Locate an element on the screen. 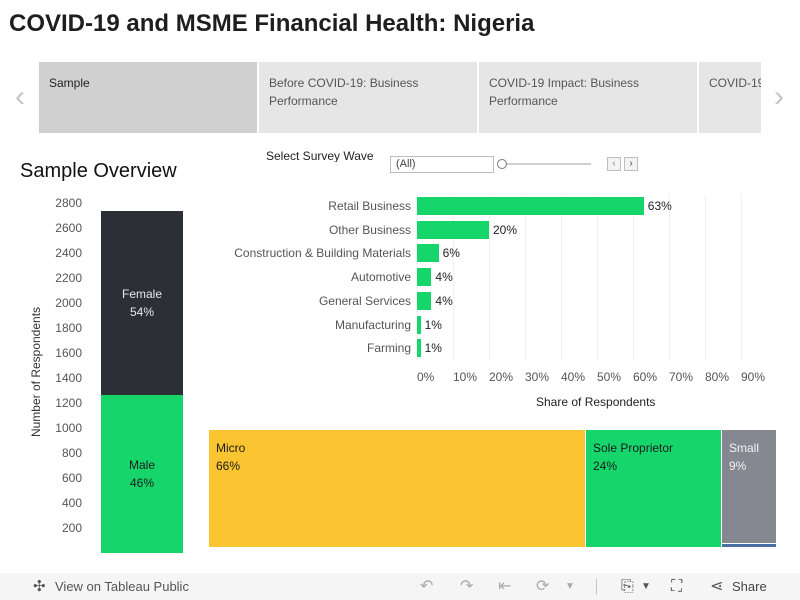 The height and width of the screenshot is (600, 800). section-title: Sample Overview is located at coordinates (98, 171).